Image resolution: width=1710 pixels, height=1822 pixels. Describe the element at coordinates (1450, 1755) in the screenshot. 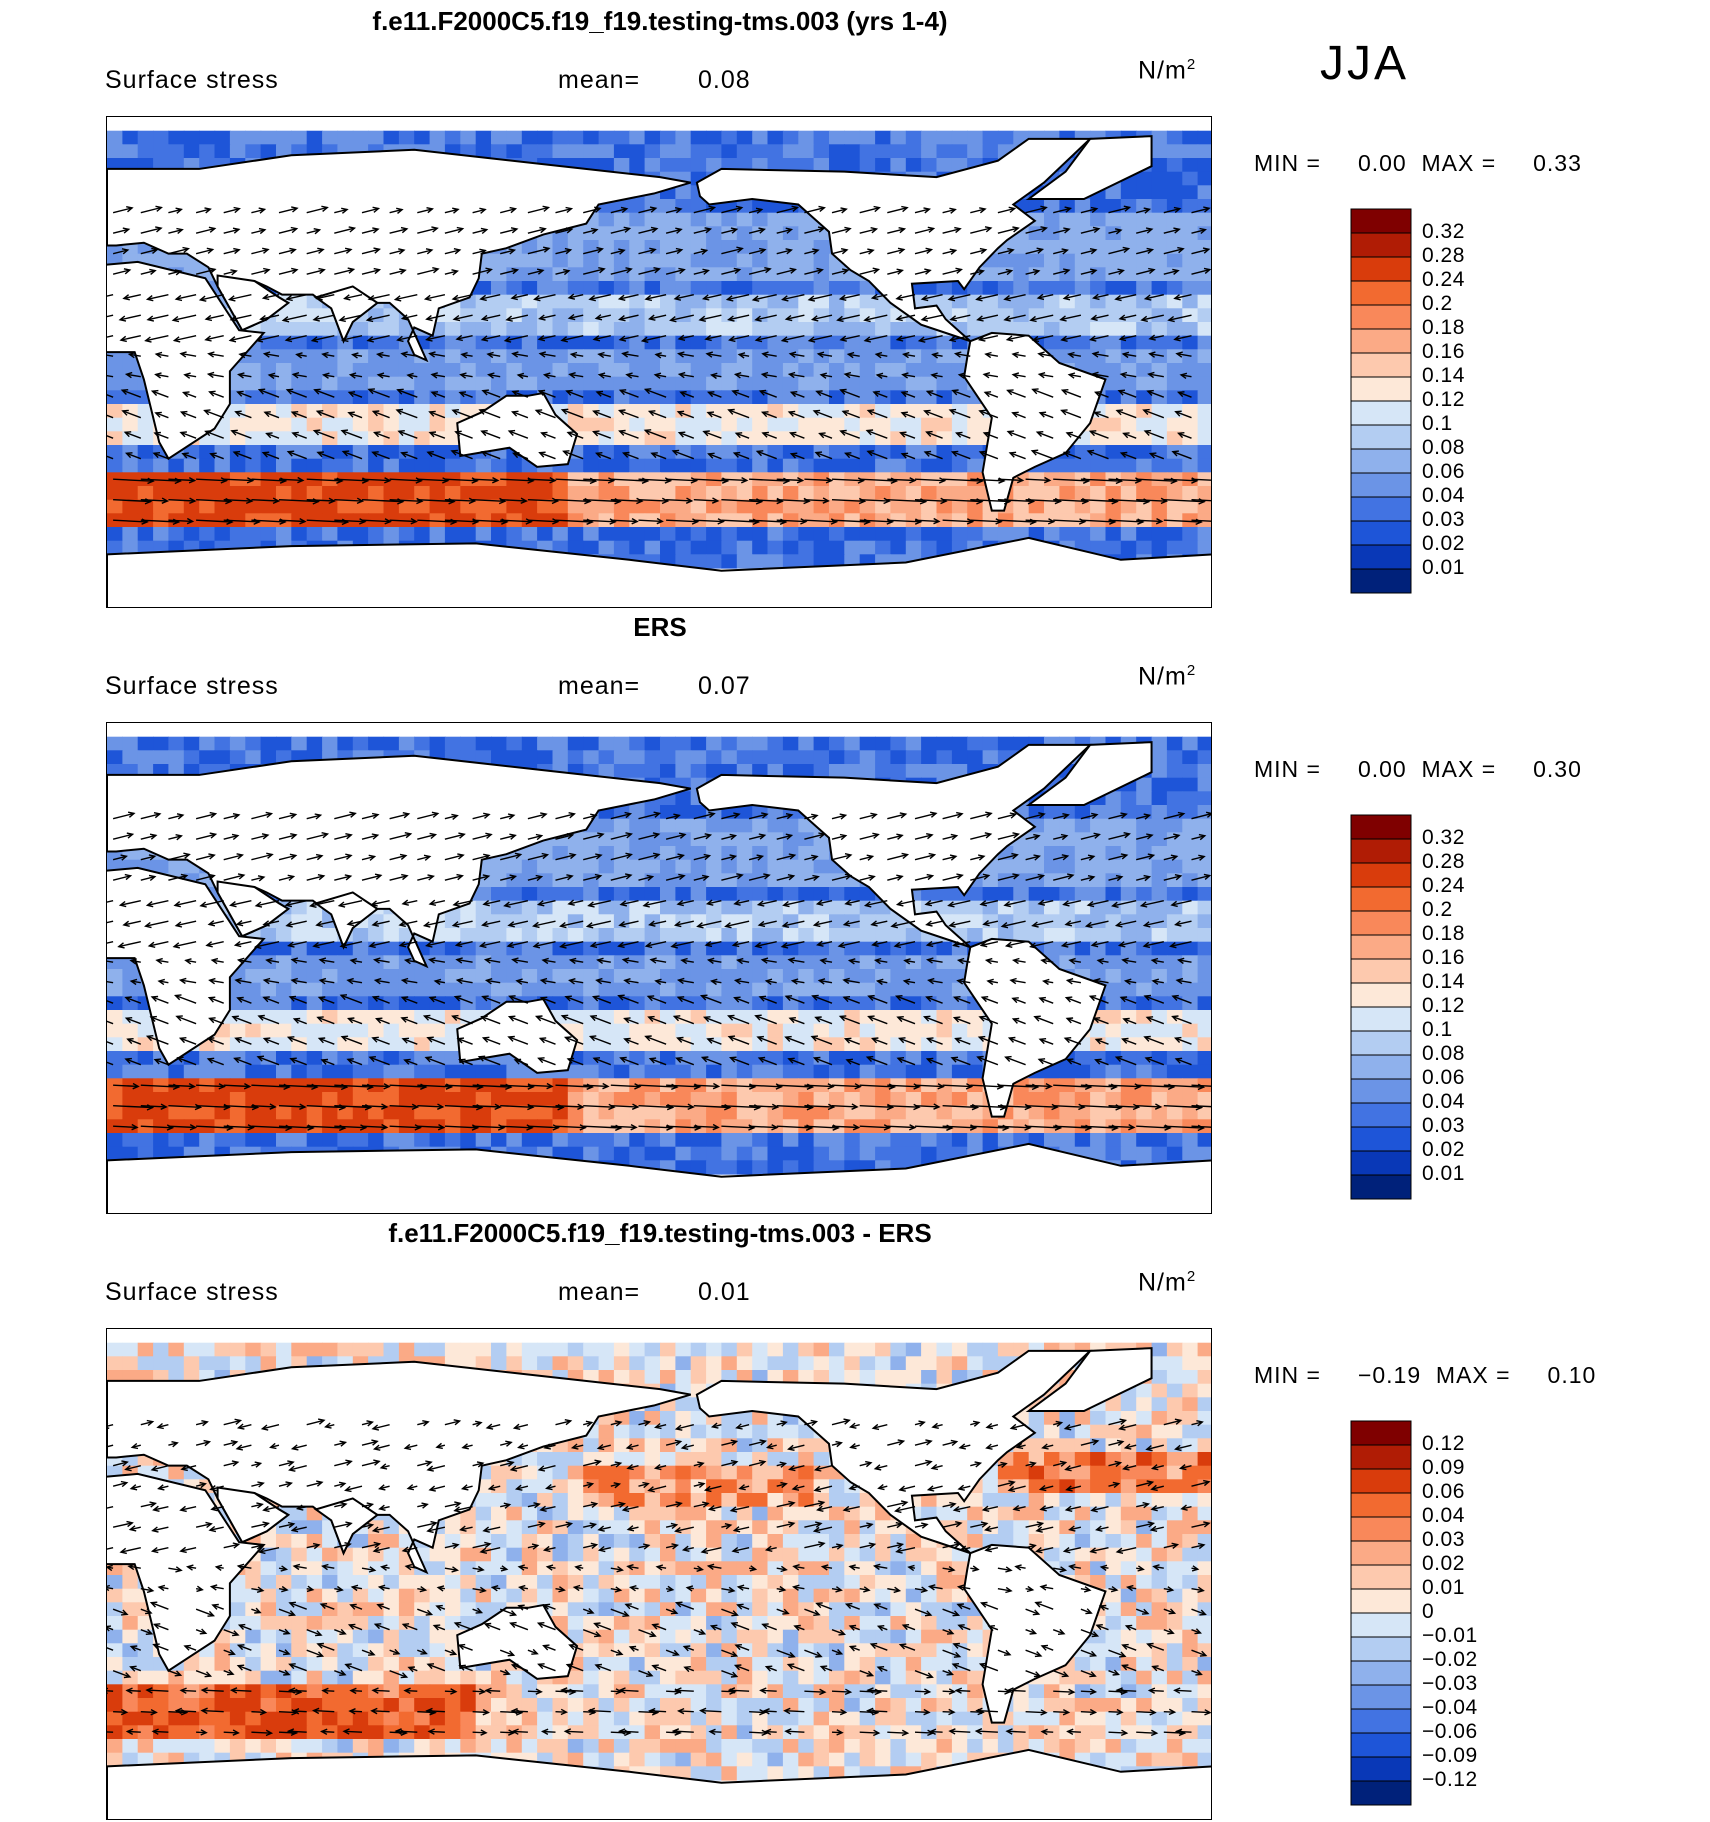

I see `colorbar-tick-label: −0.09` at that location.